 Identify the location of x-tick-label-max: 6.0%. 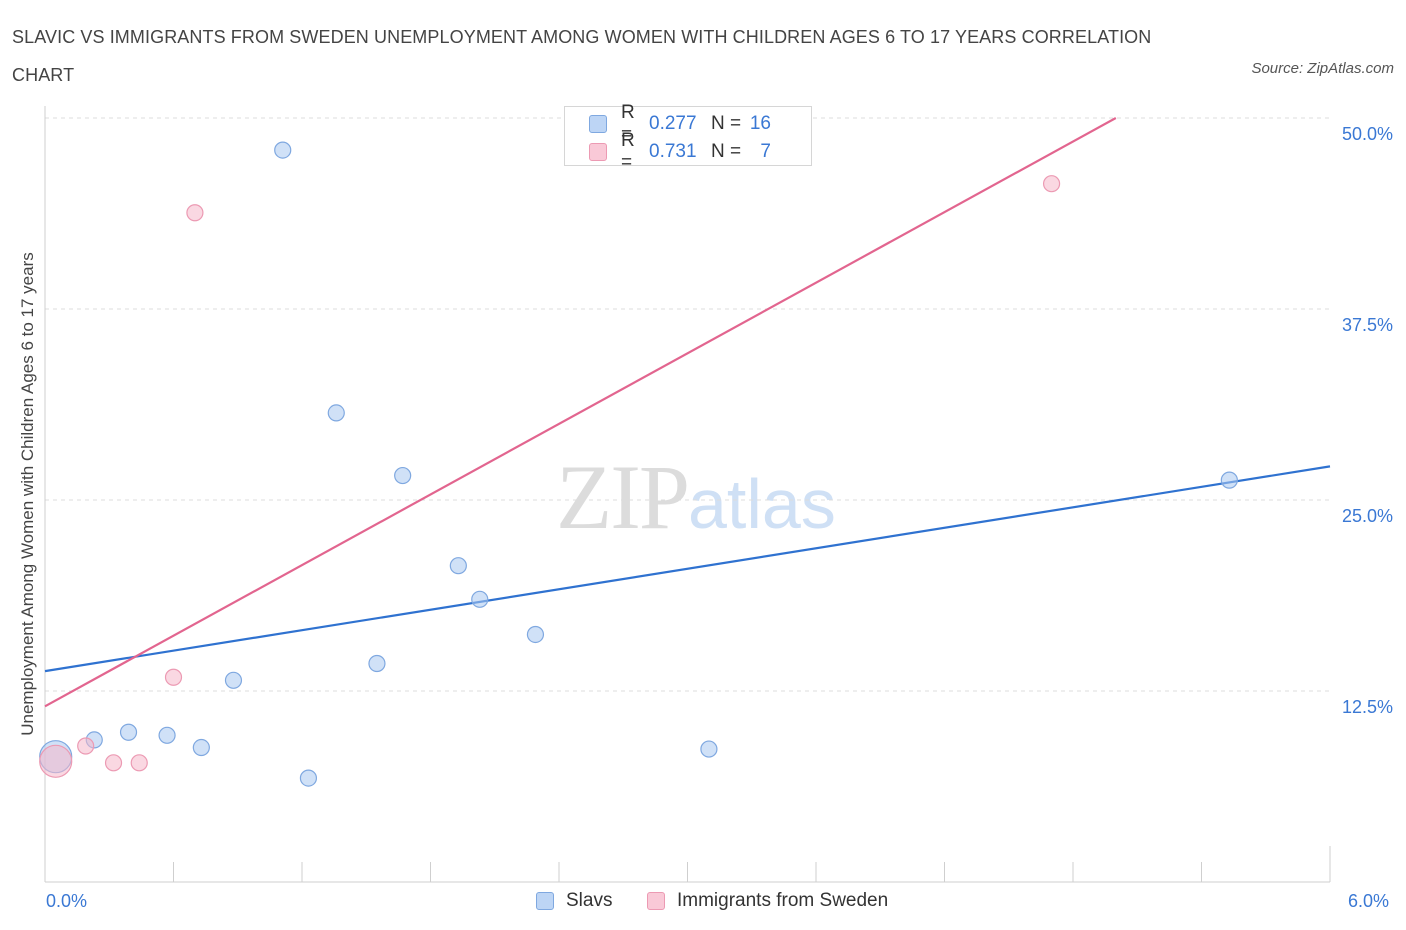
(1369, 901).